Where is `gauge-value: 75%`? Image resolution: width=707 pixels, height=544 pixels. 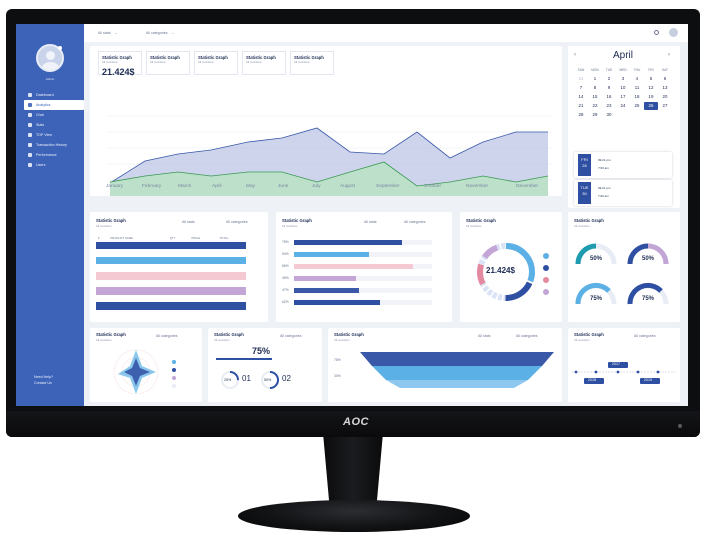
gauge-value: 75% is located at coordinates (596, 299).